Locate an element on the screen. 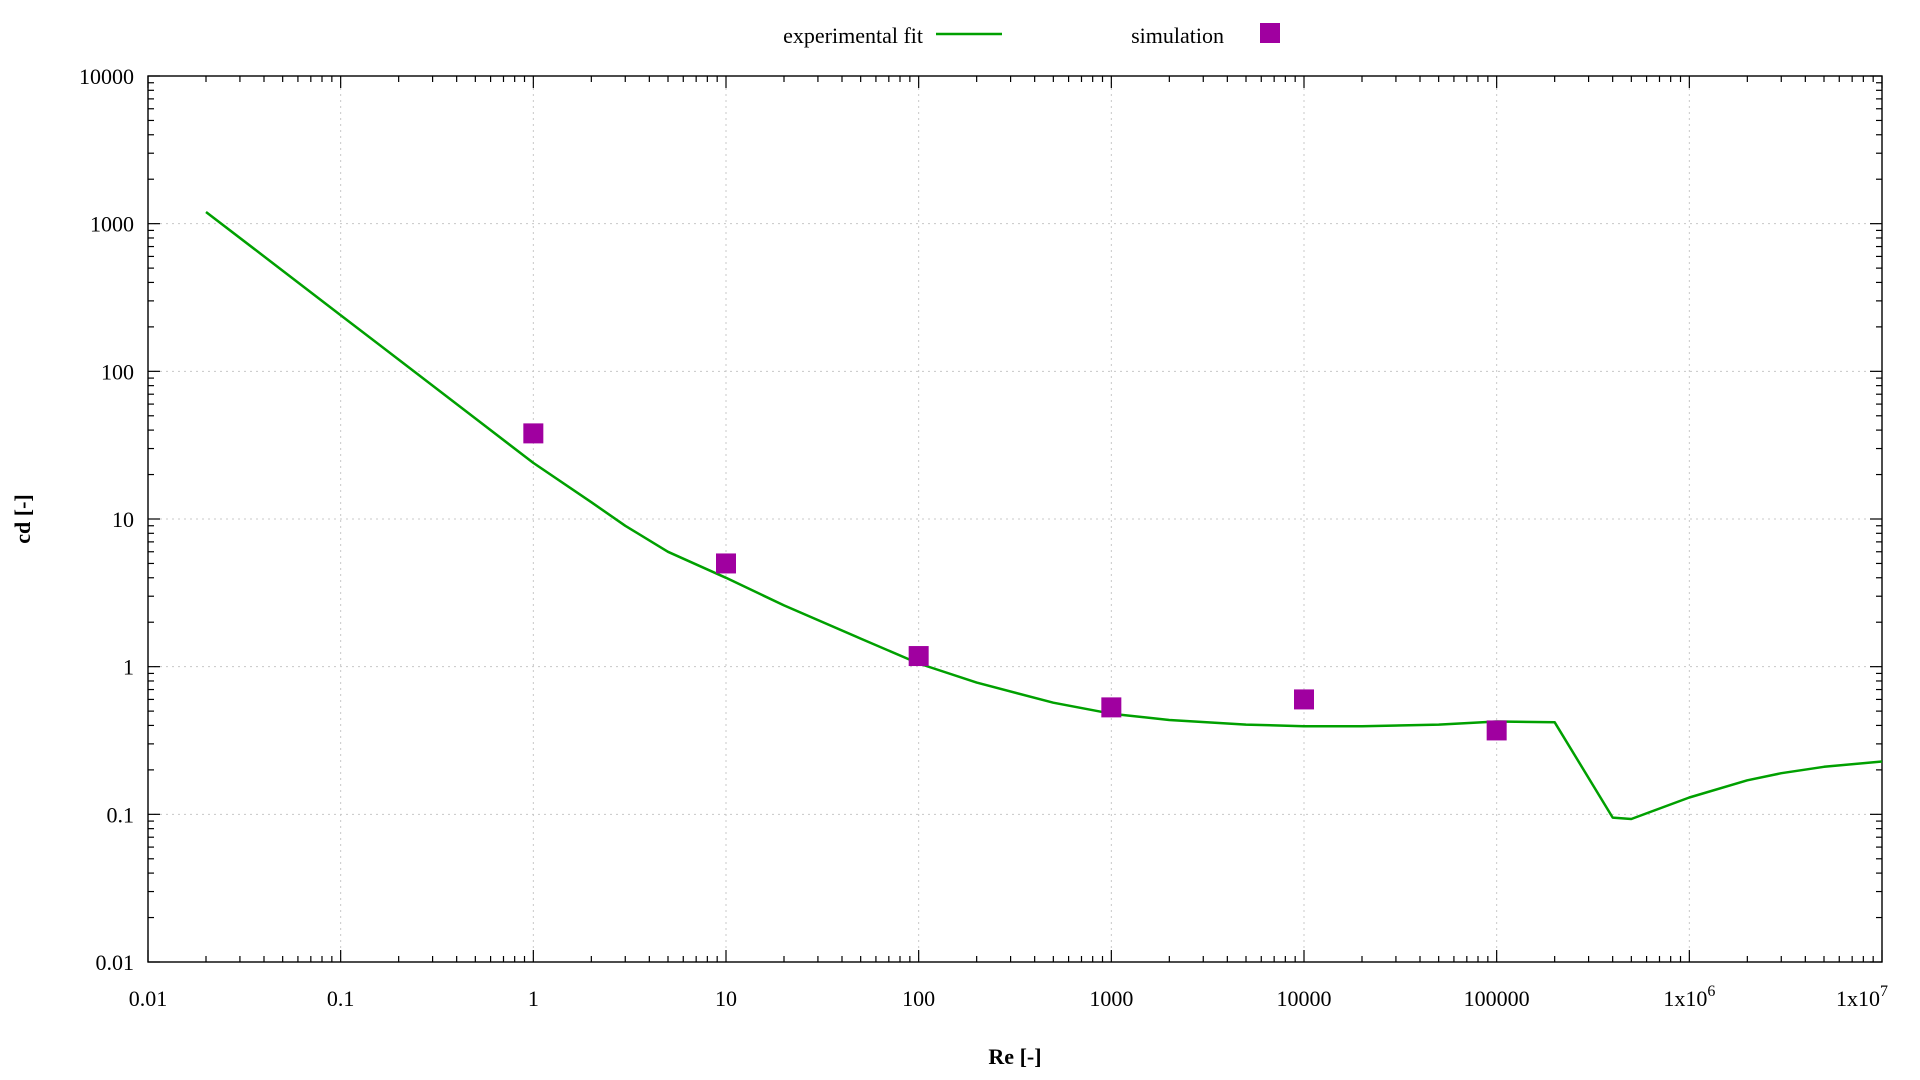 This screenshot has width=1920, height=1080. legend-label-experimental-fit: experimental fit is located at coordinates (853, 35).